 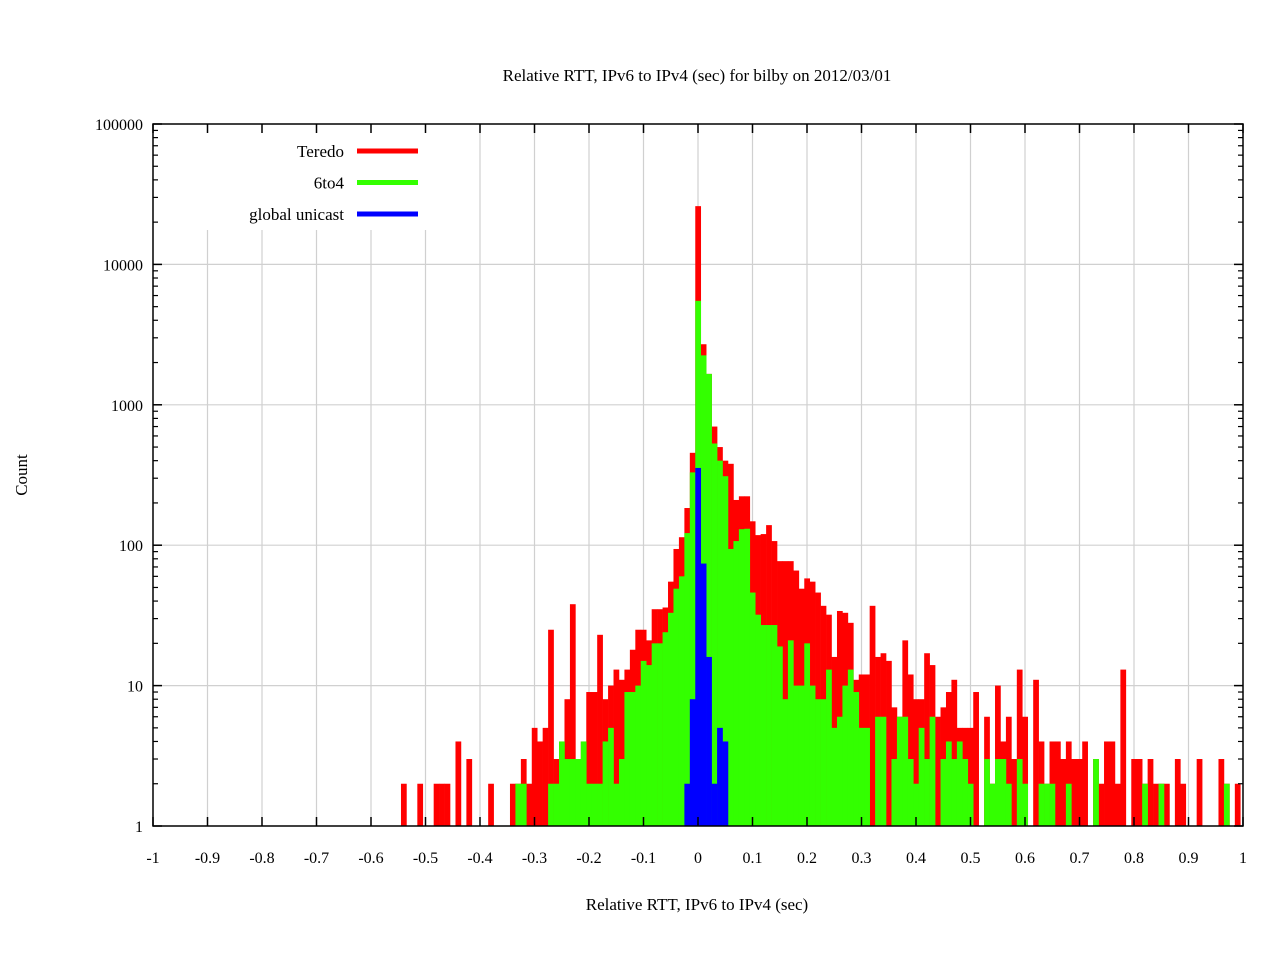 I want to click on x-tick-label: 0.4, so click(x=916, y=858).